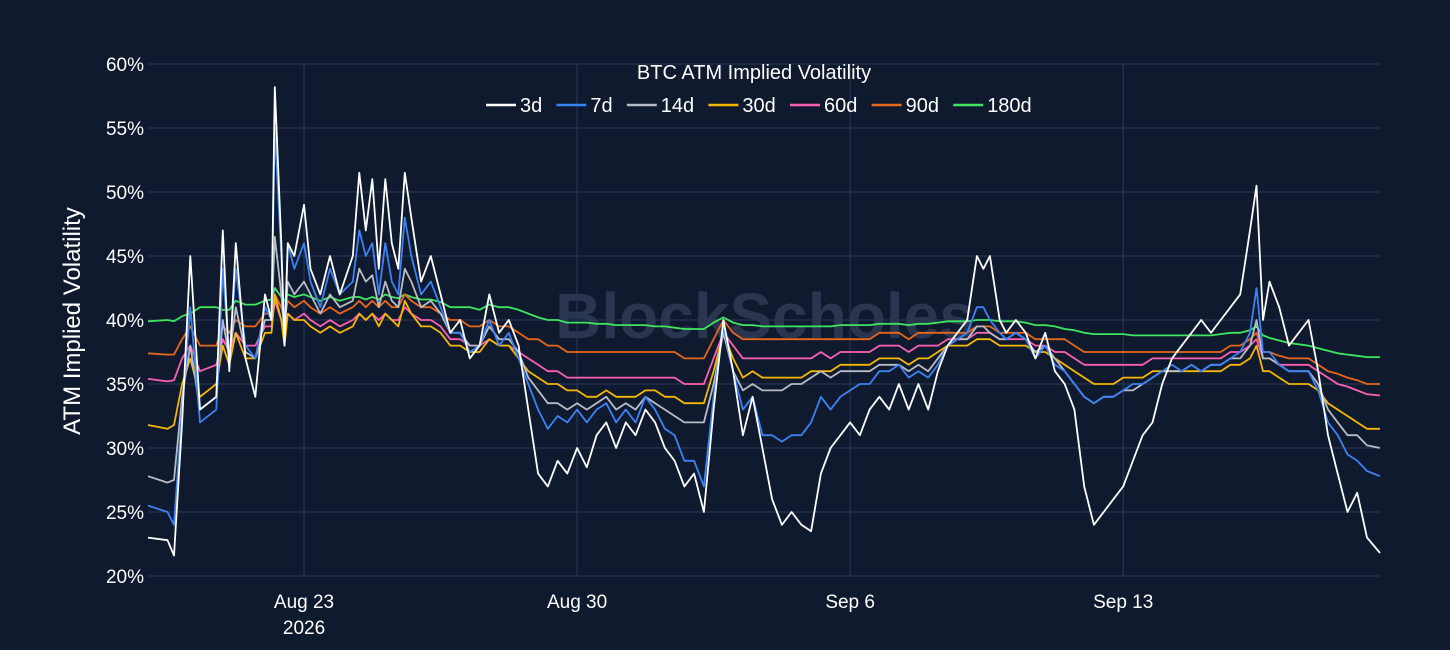 This screenshot has width=1450, height=650. I want to click on legend-item-60d: 60d, so click(823, 106).